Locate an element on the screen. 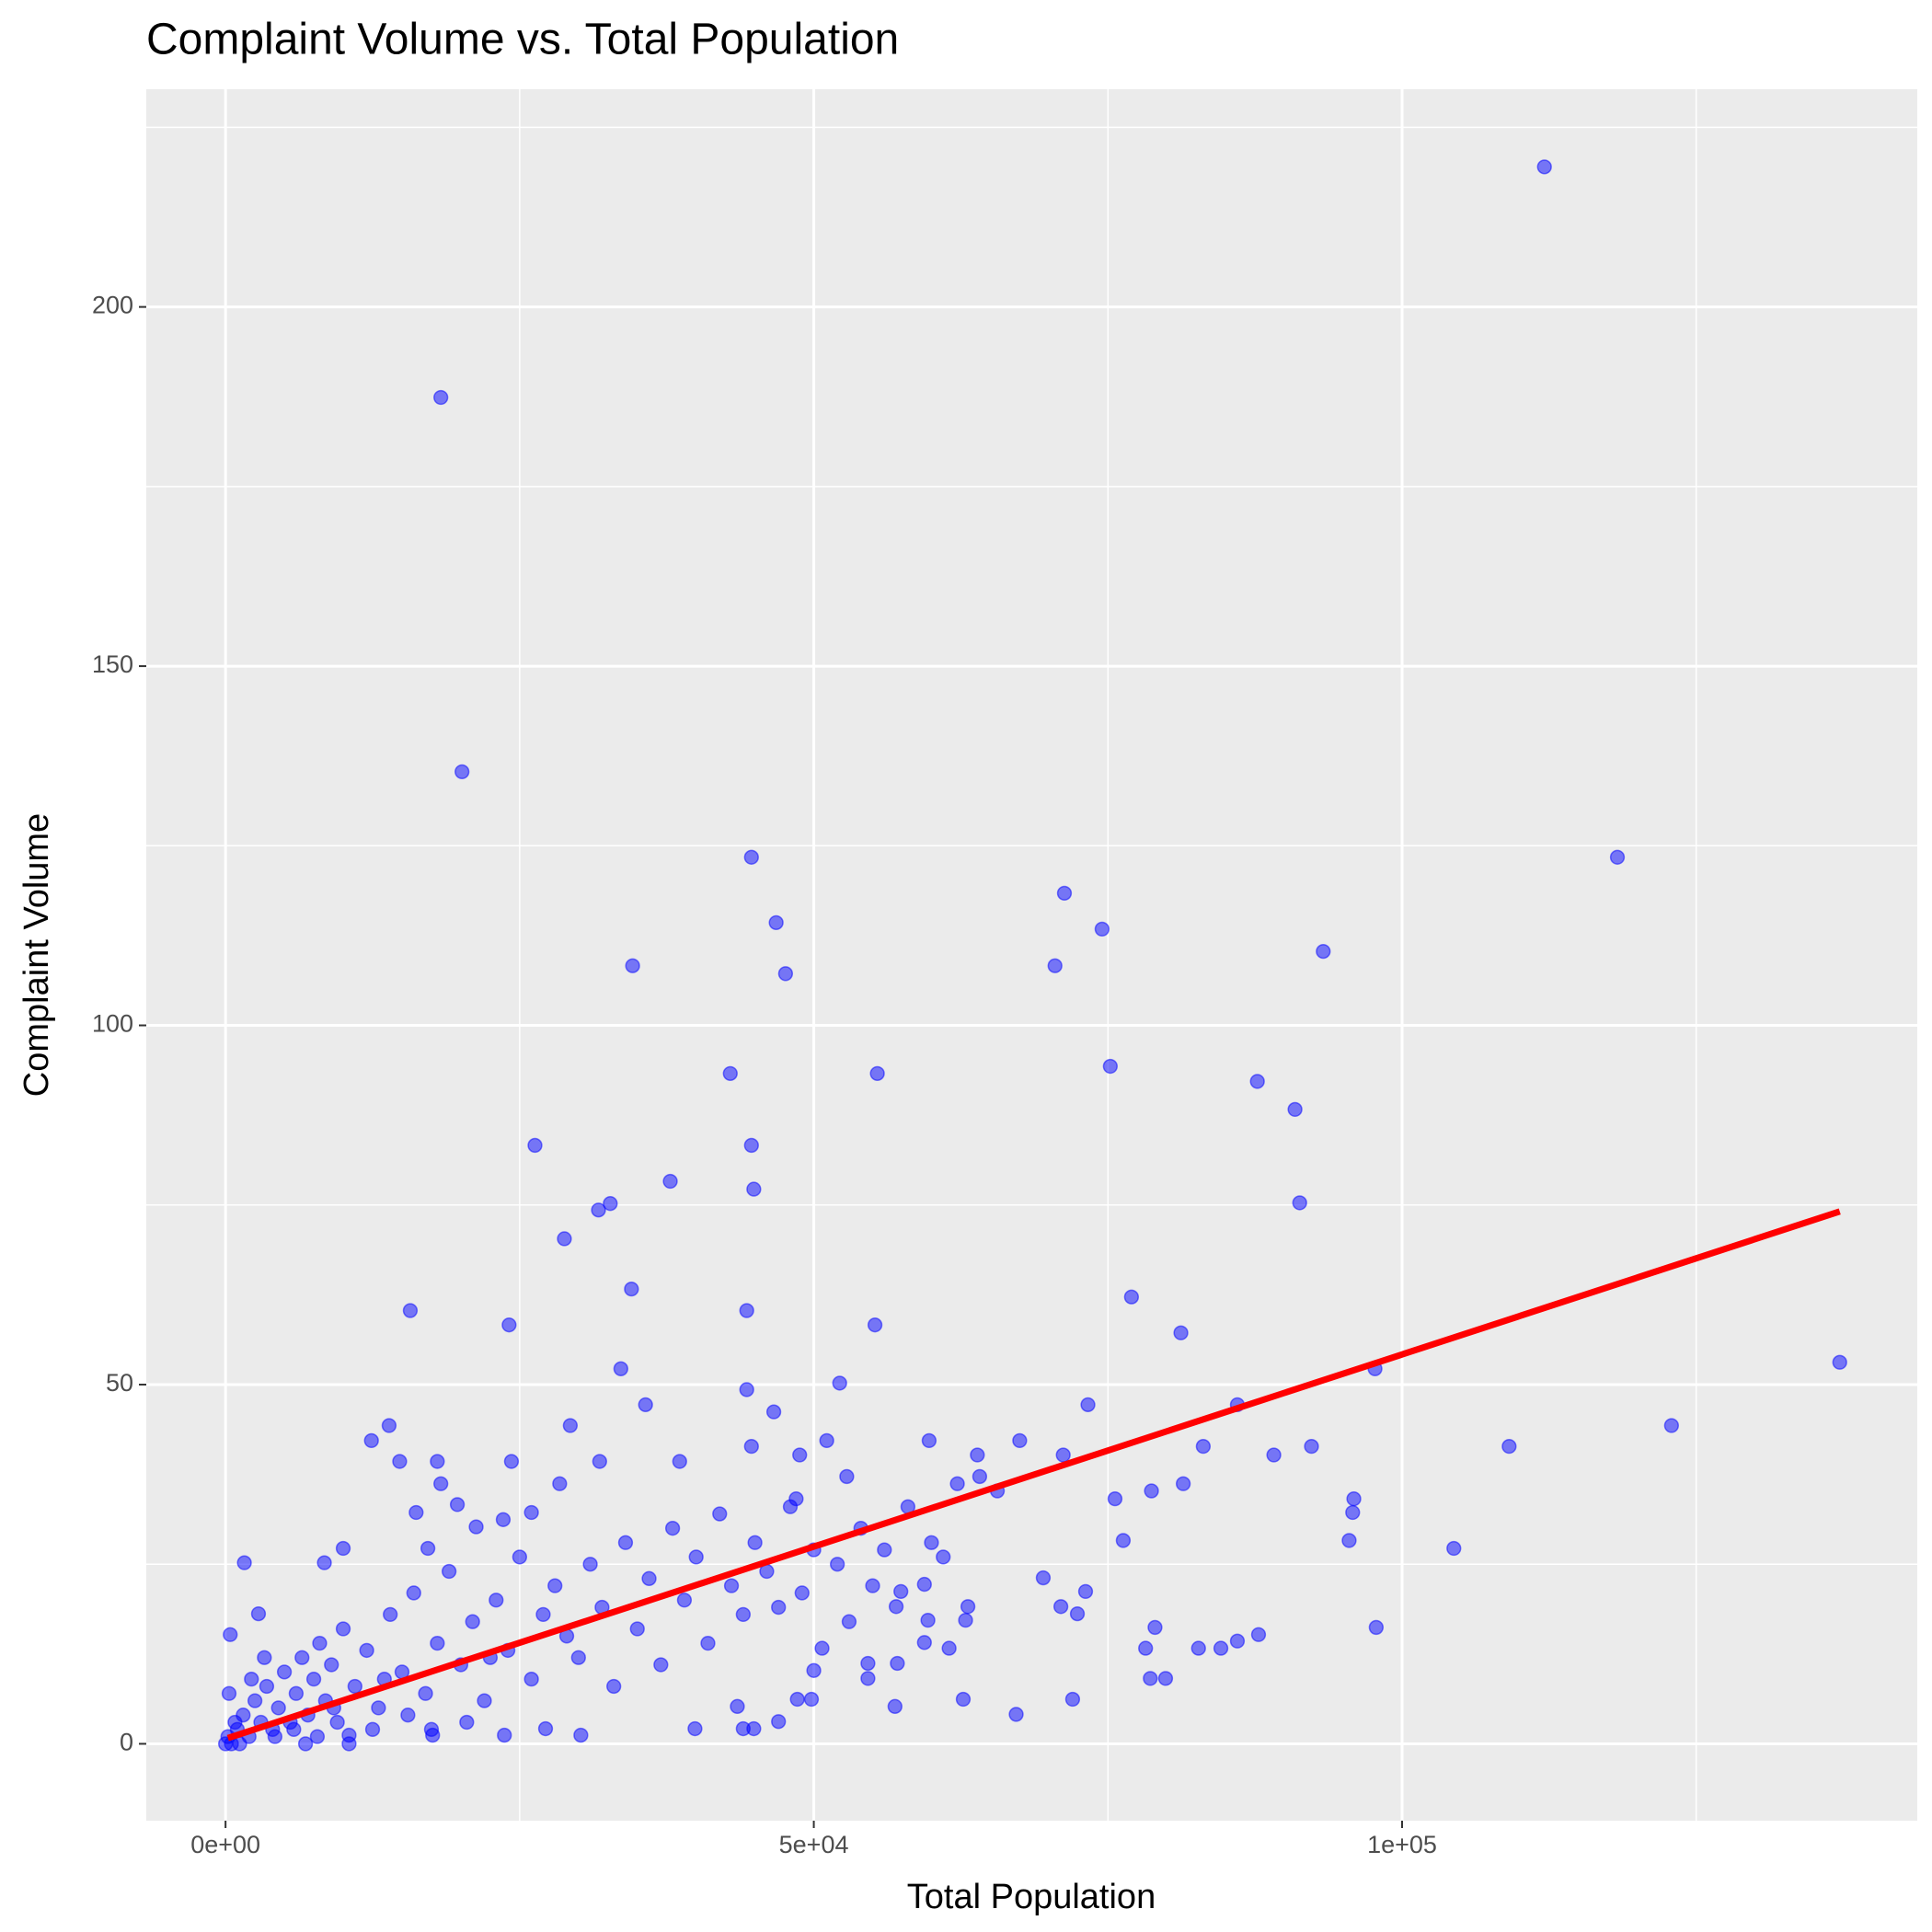  y-tick-label: 150 is located at coordinates (112, 664).